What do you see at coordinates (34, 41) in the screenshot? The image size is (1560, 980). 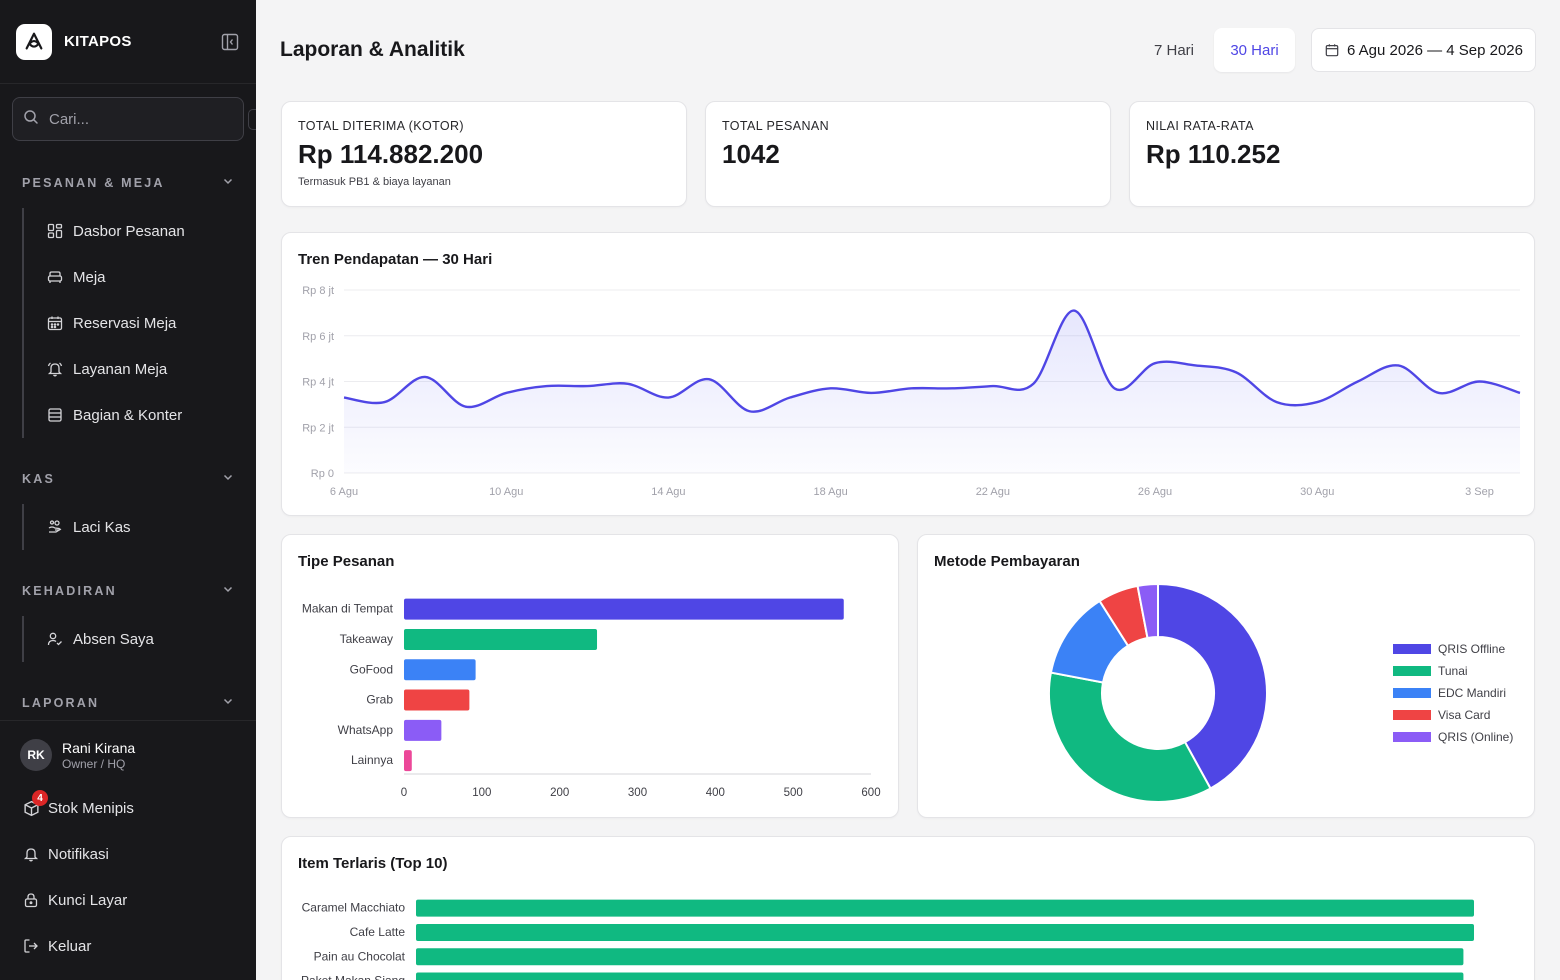 I see `brand-logo-icon` at bounding box center [34, 41].